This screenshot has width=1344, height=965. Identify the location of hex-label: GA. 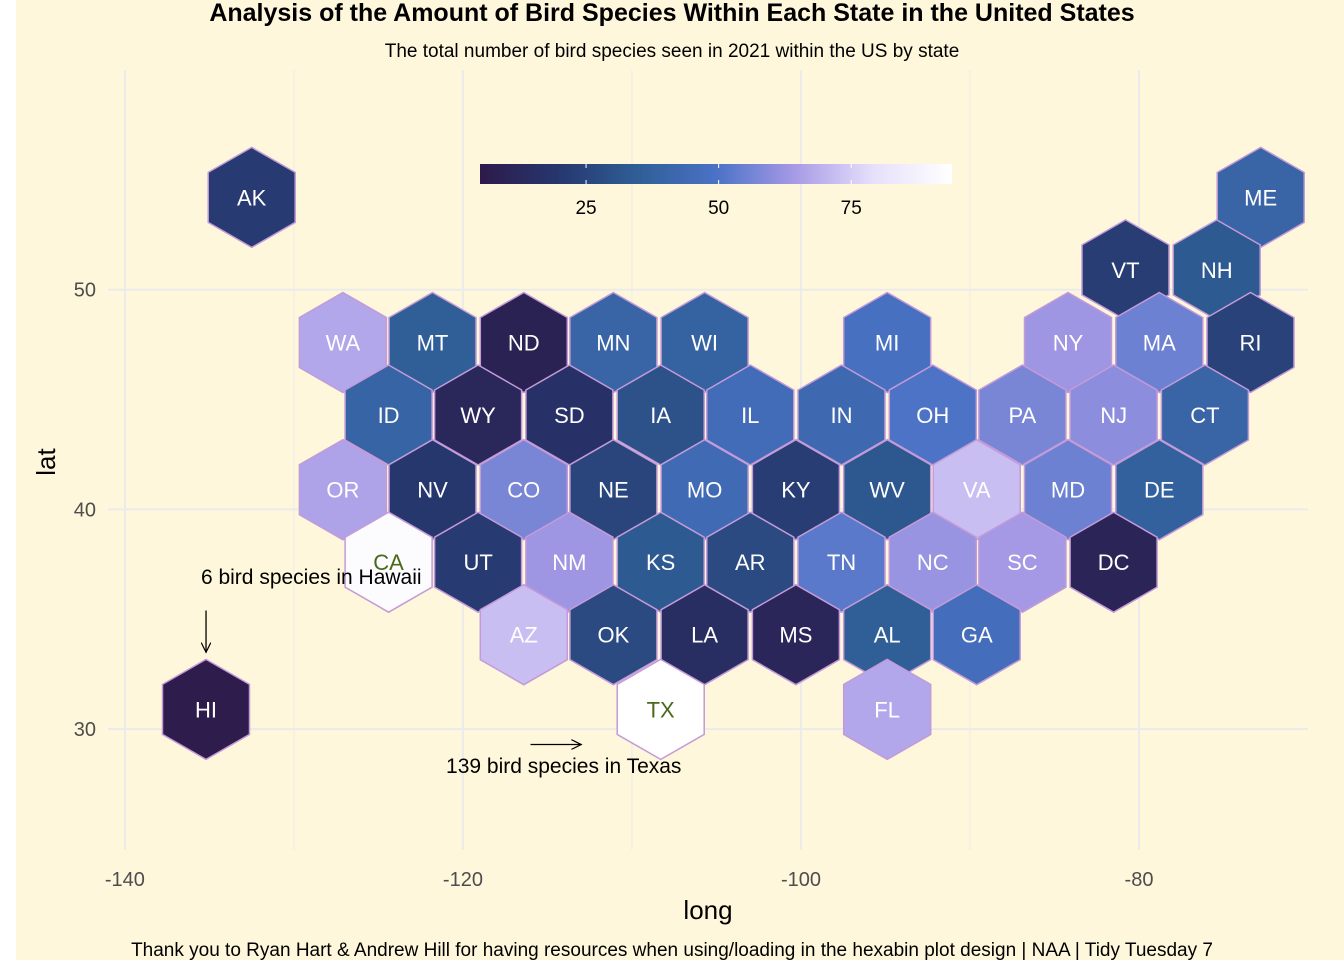
(977, 635).